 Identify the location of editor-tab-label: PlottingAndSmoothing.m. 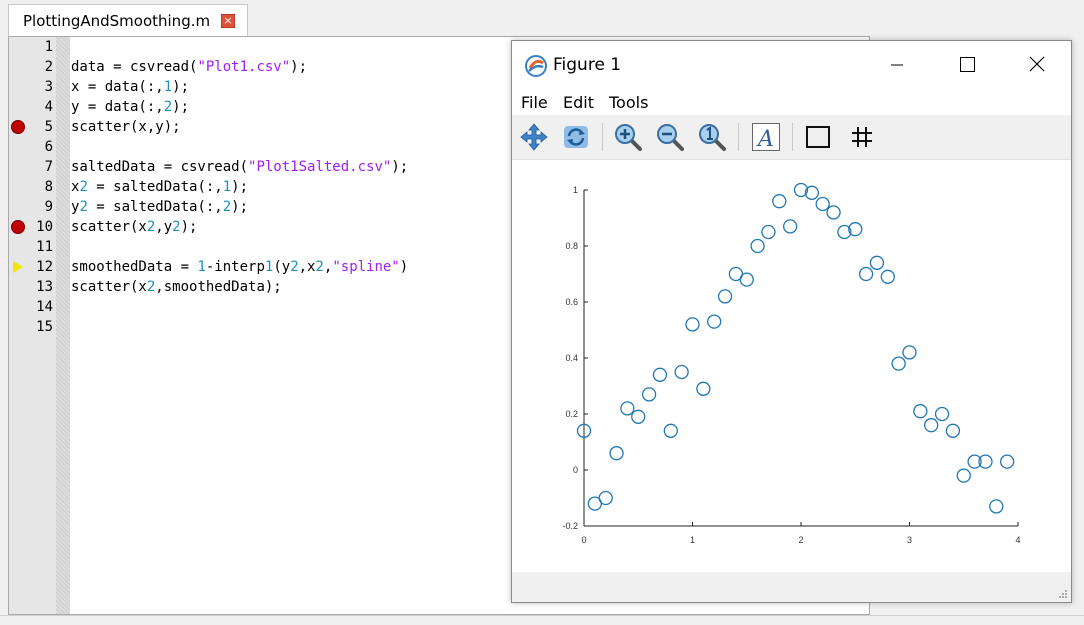
(117, 21).